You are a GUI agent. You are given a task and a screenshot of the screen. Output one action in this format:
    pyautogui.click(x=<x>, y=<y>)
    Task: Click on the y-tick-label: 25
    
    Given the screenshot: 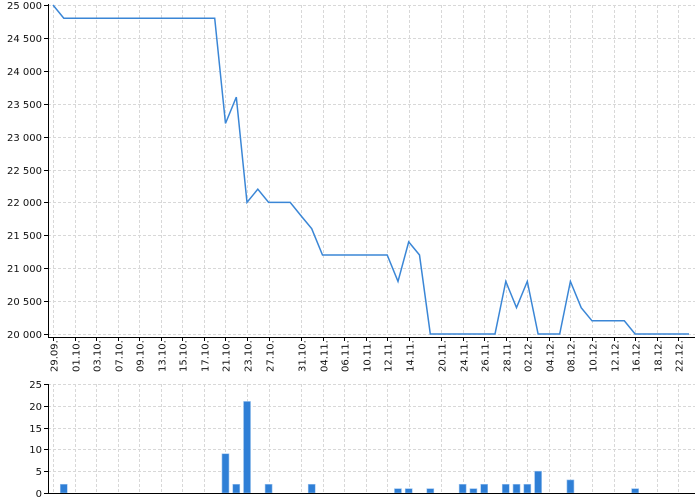 What is the action you would take?
    pyautogui.click(x=35, y=385)
    